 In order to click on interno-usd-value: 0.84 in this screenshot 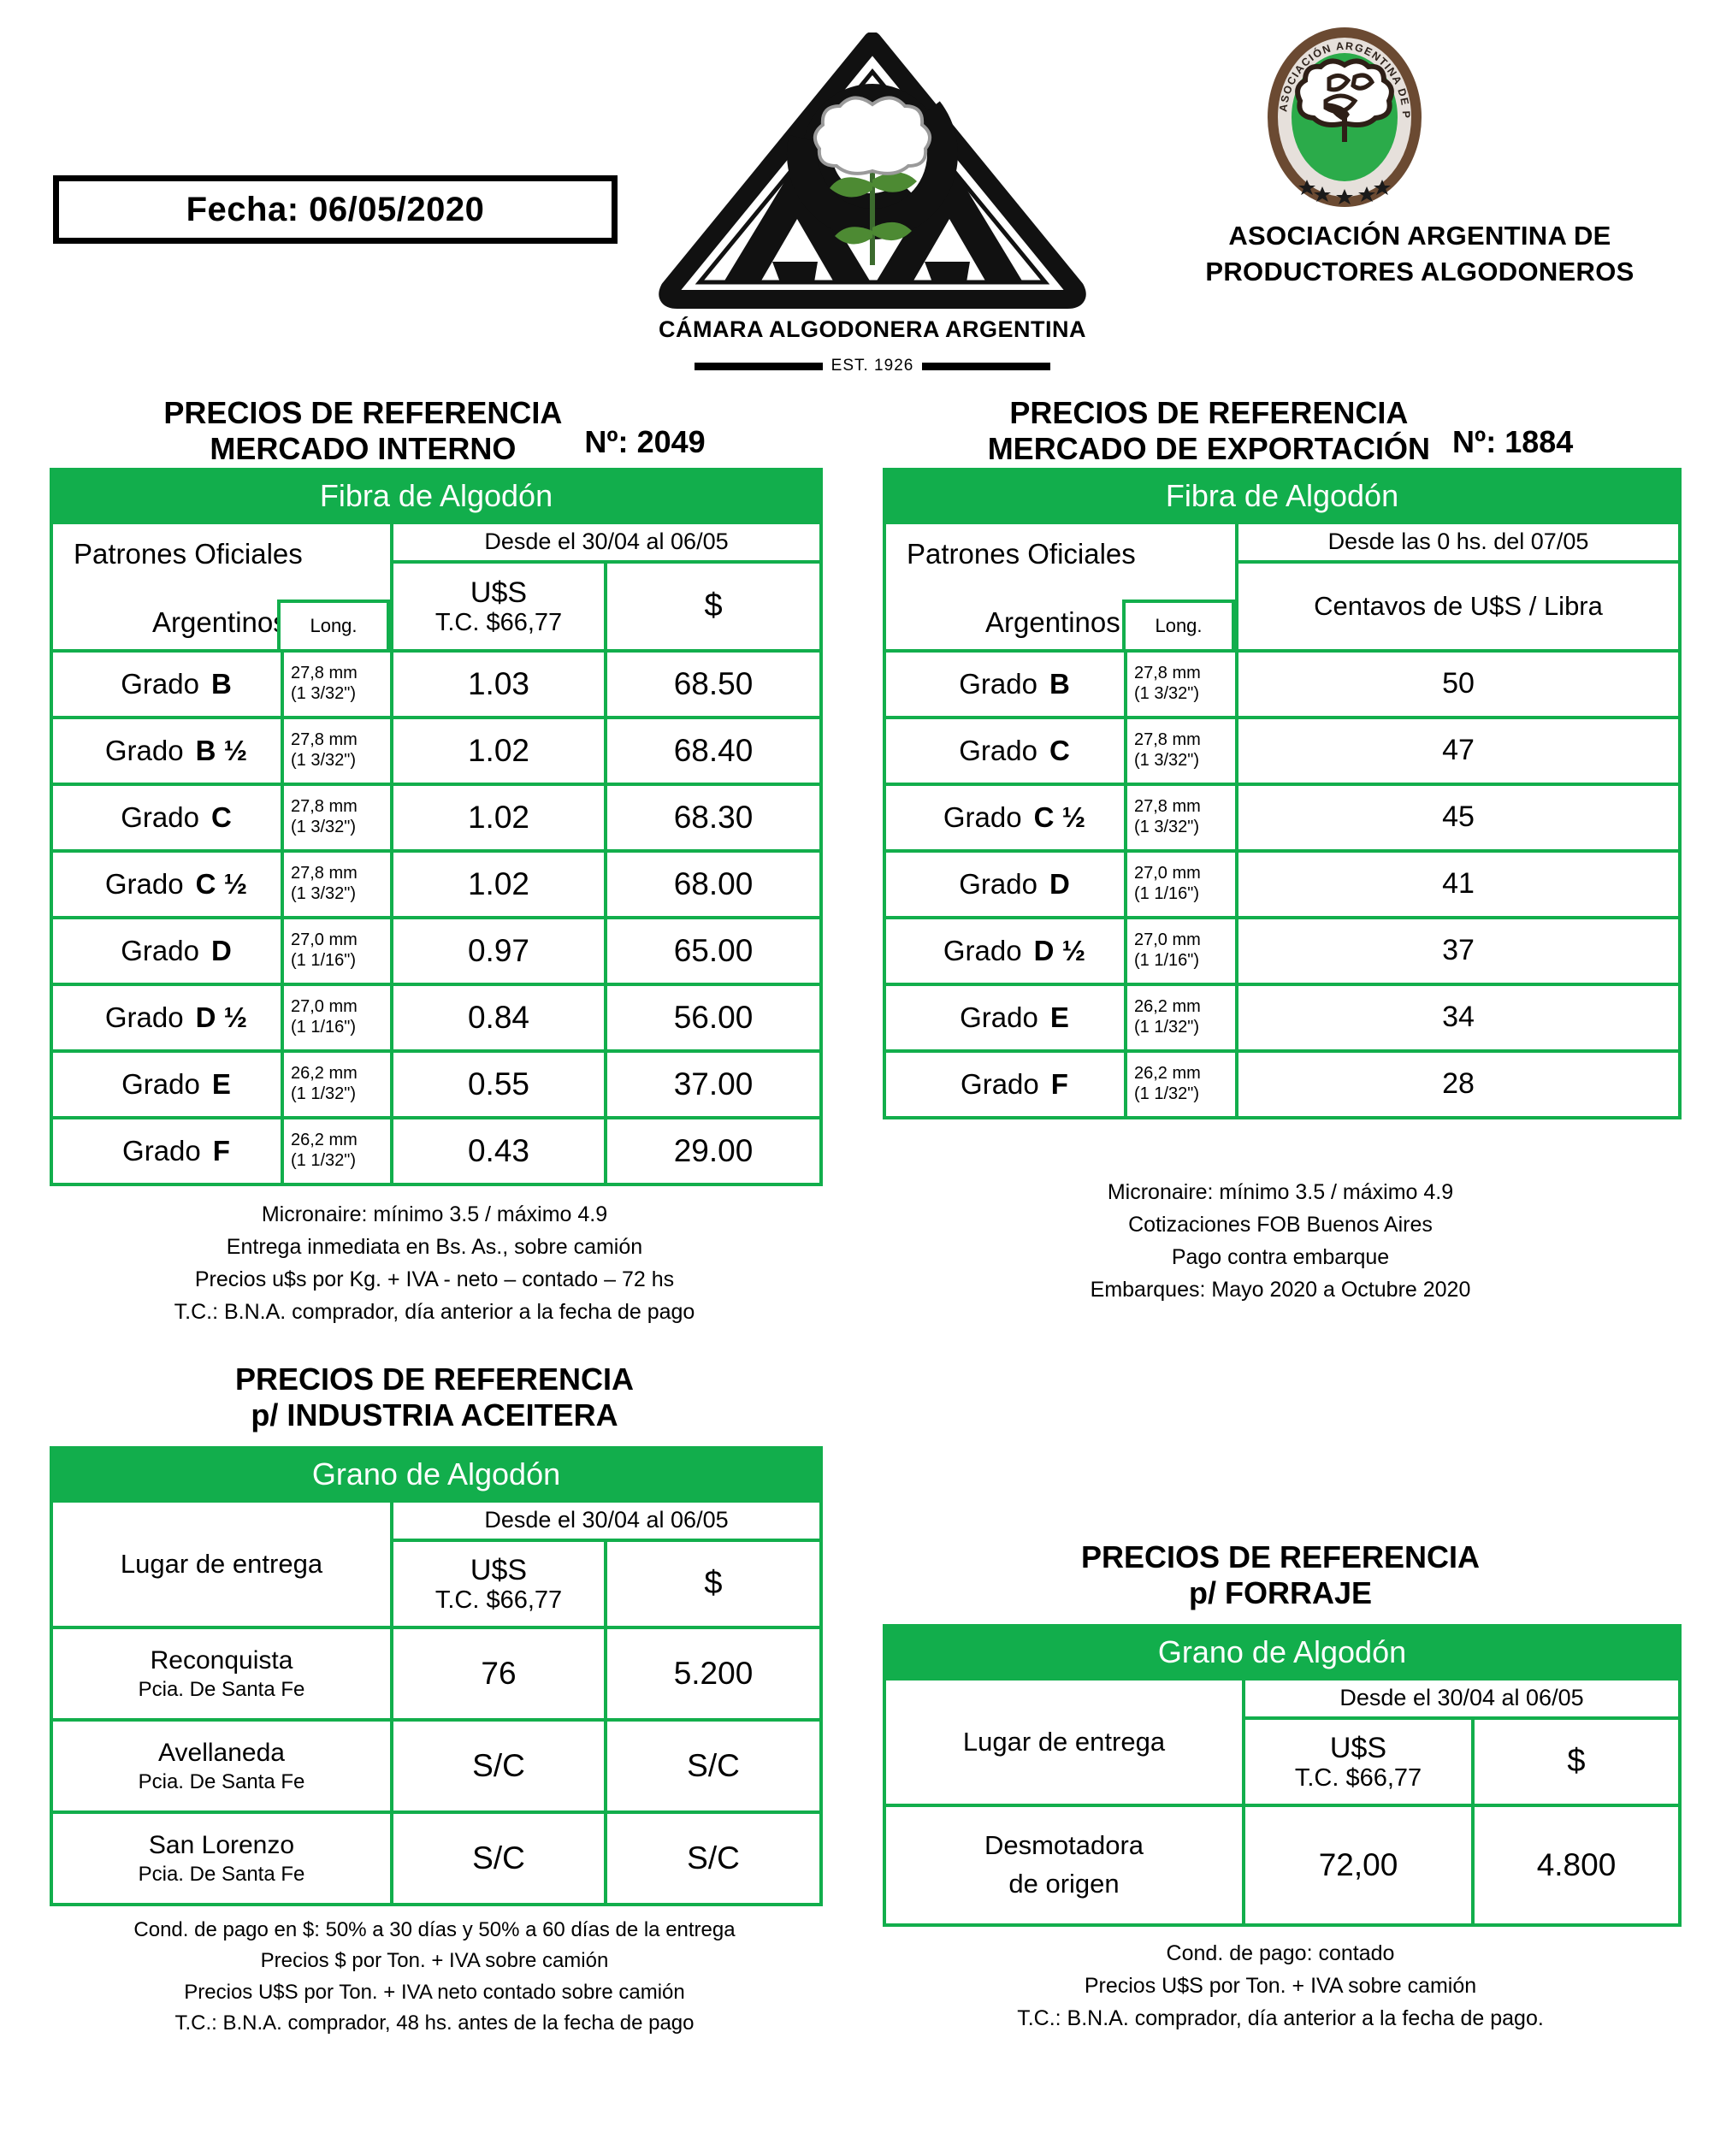, I will do `click(498, 1018)`.